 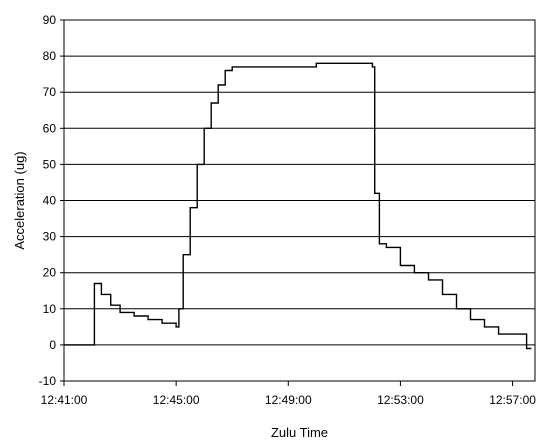 What do you see at coordinates (400, 400) in the screenshot?
I see `x-tick-label: 12:53:00` at bounding box center [400, 400].